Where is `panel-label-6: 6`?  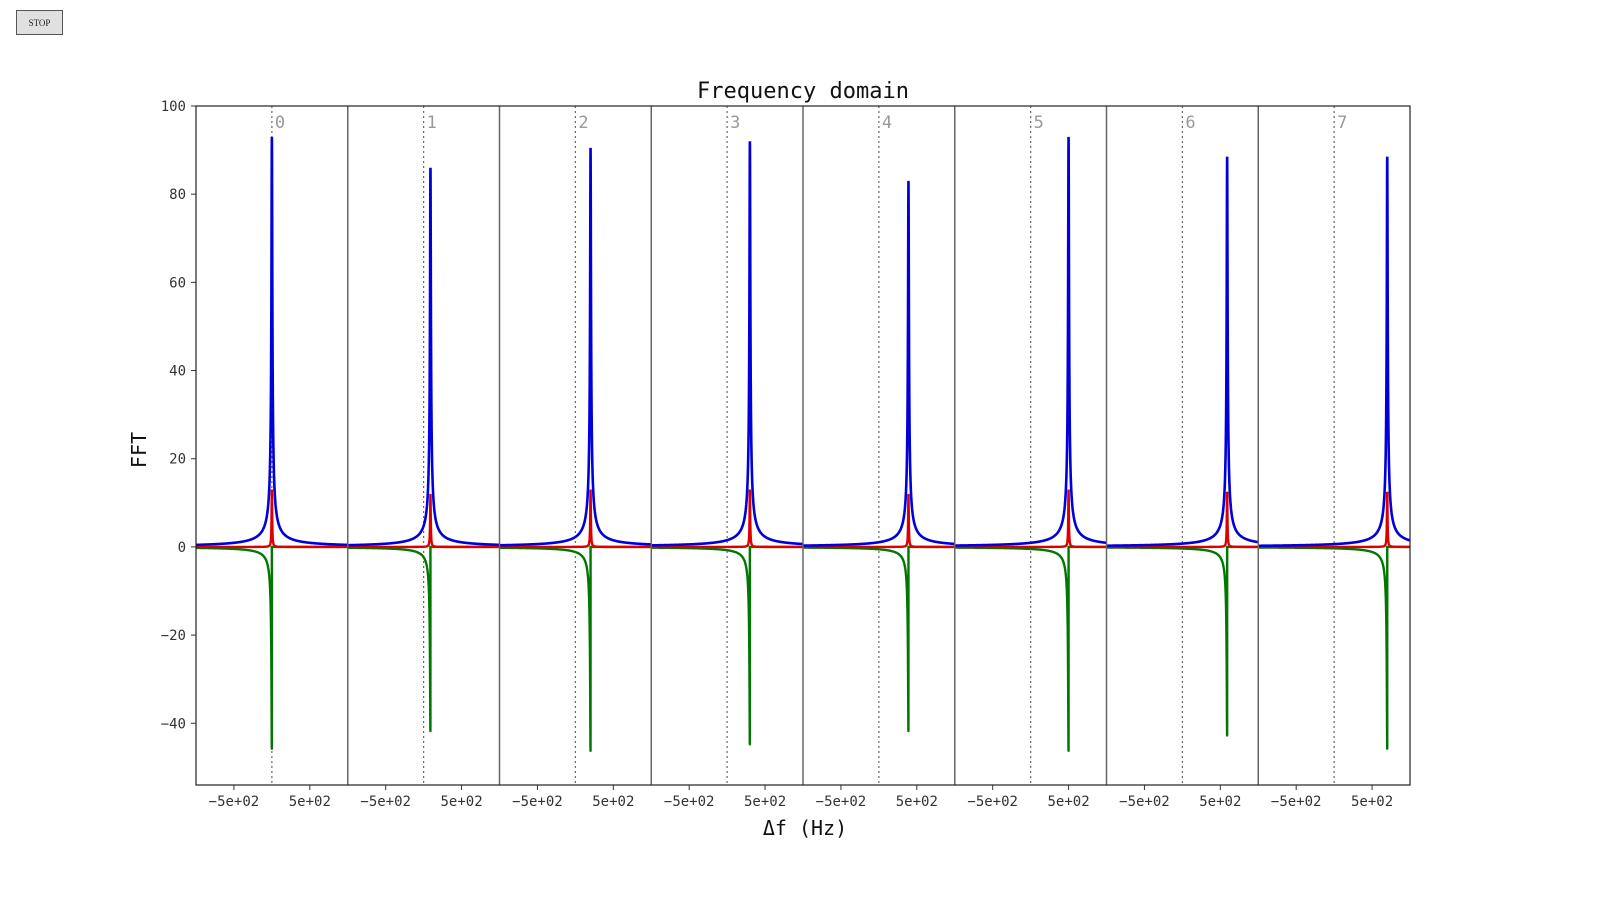
panel-label-6: 6 is located at coordinates (1190, 123).